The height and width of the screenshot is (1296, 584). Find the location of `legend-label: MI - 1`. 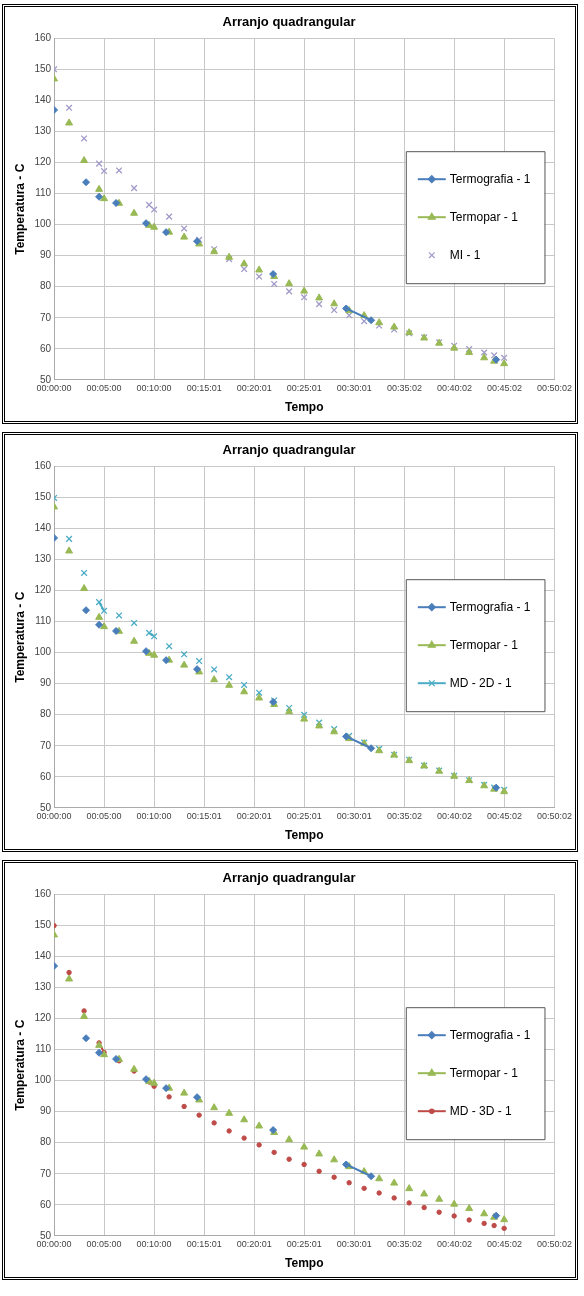

legend-label: MI - 1 is located at coordinates (465, 254).